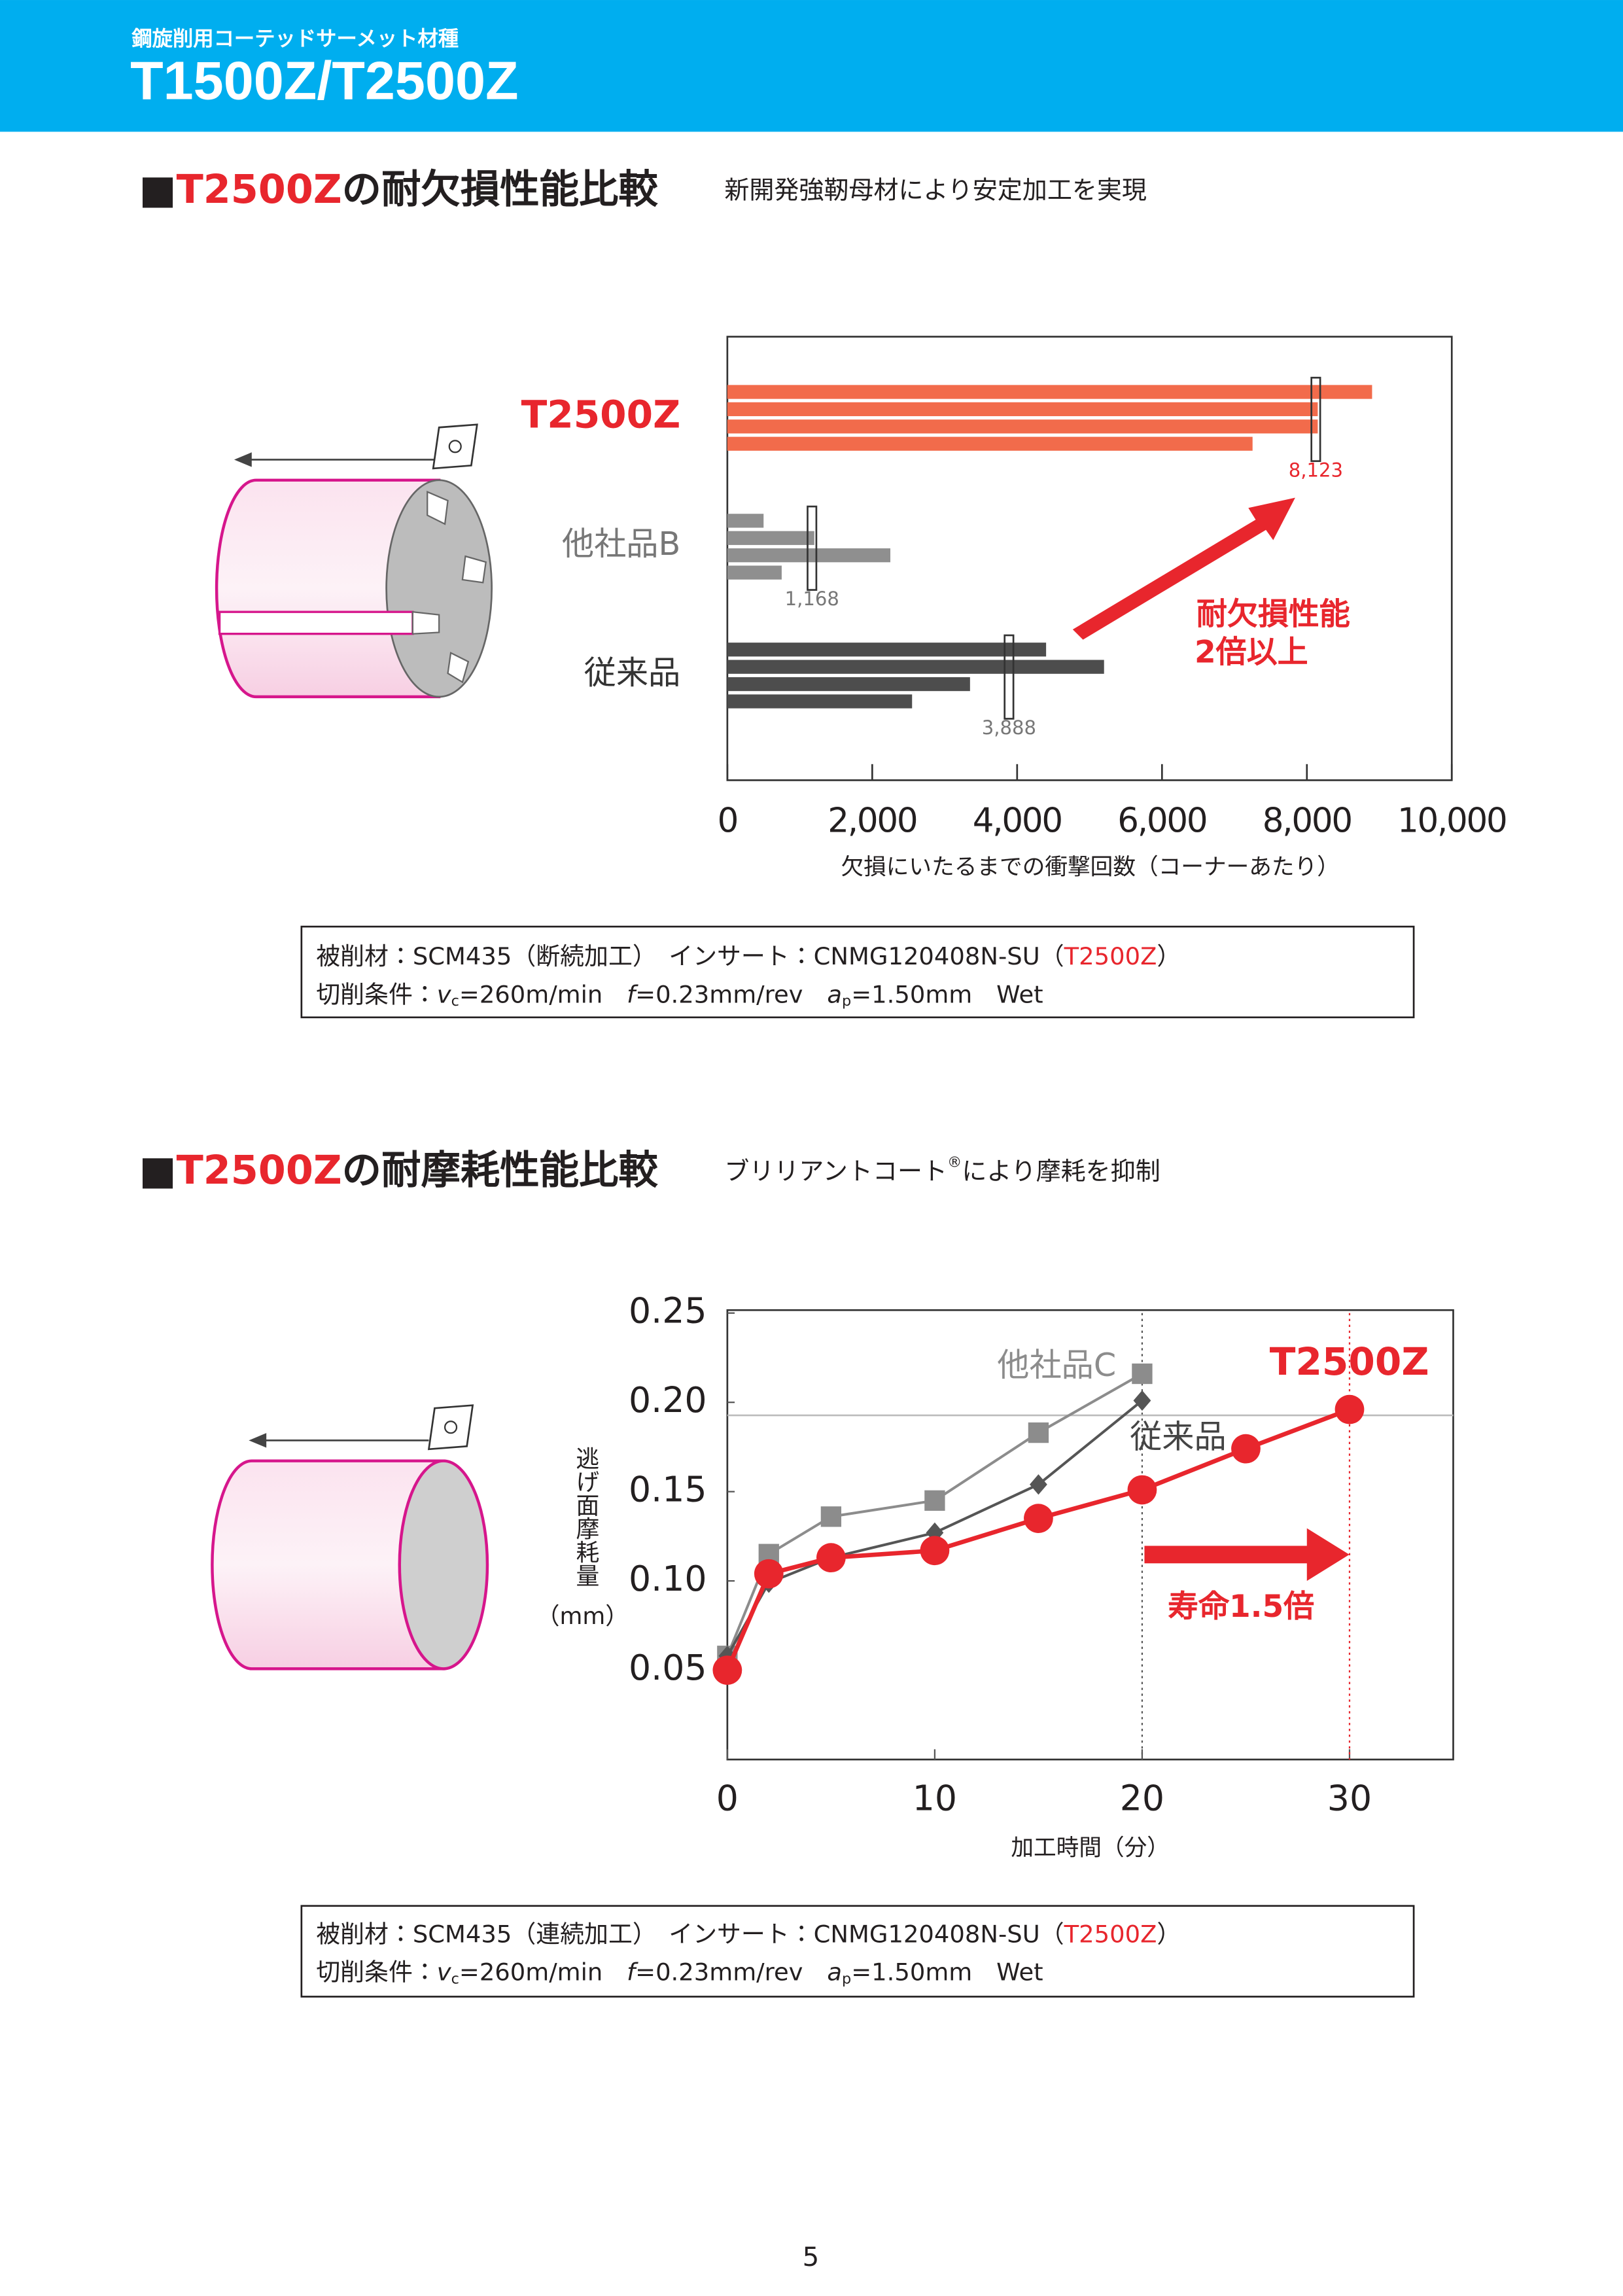 This screenshot has height=2296, width=1623. Describe the element at coordinates (1110, 956) in the screenshot. I see `text: T2500Z` at that location.